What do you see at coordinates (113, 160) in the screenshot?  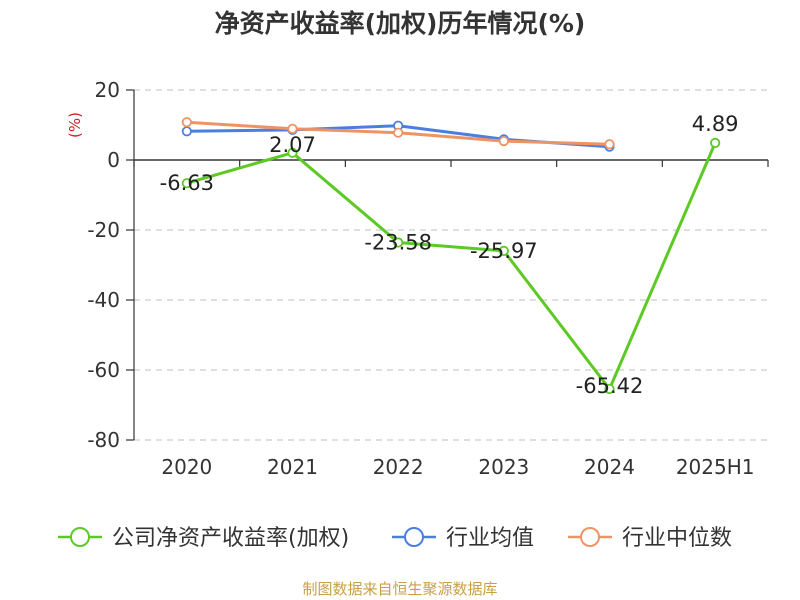 I see `y-tick-label: 0` at bounding box center [113, 160].